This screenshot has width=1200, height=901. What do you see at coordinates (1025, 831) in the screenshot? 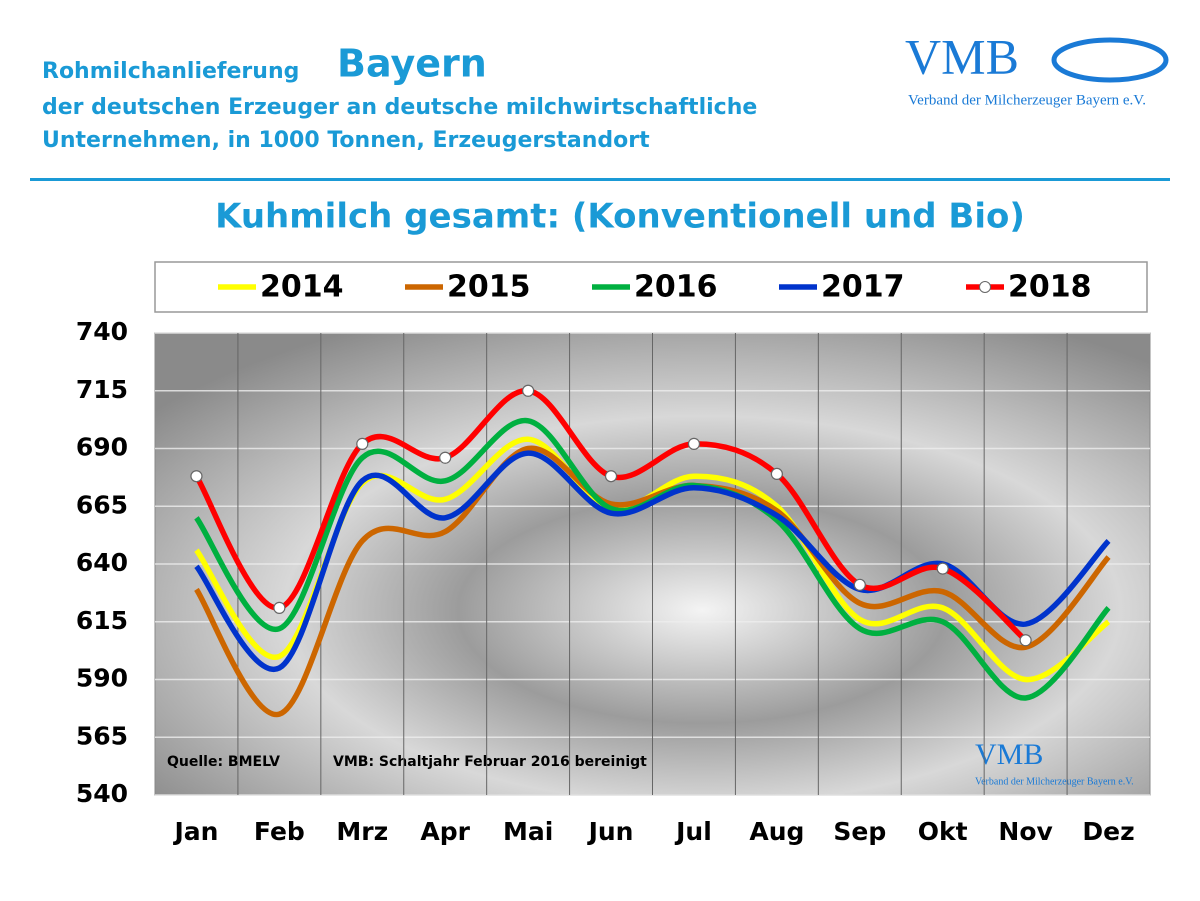
I see `x-tick-label: Nov` at bounding box center [1025, 831].